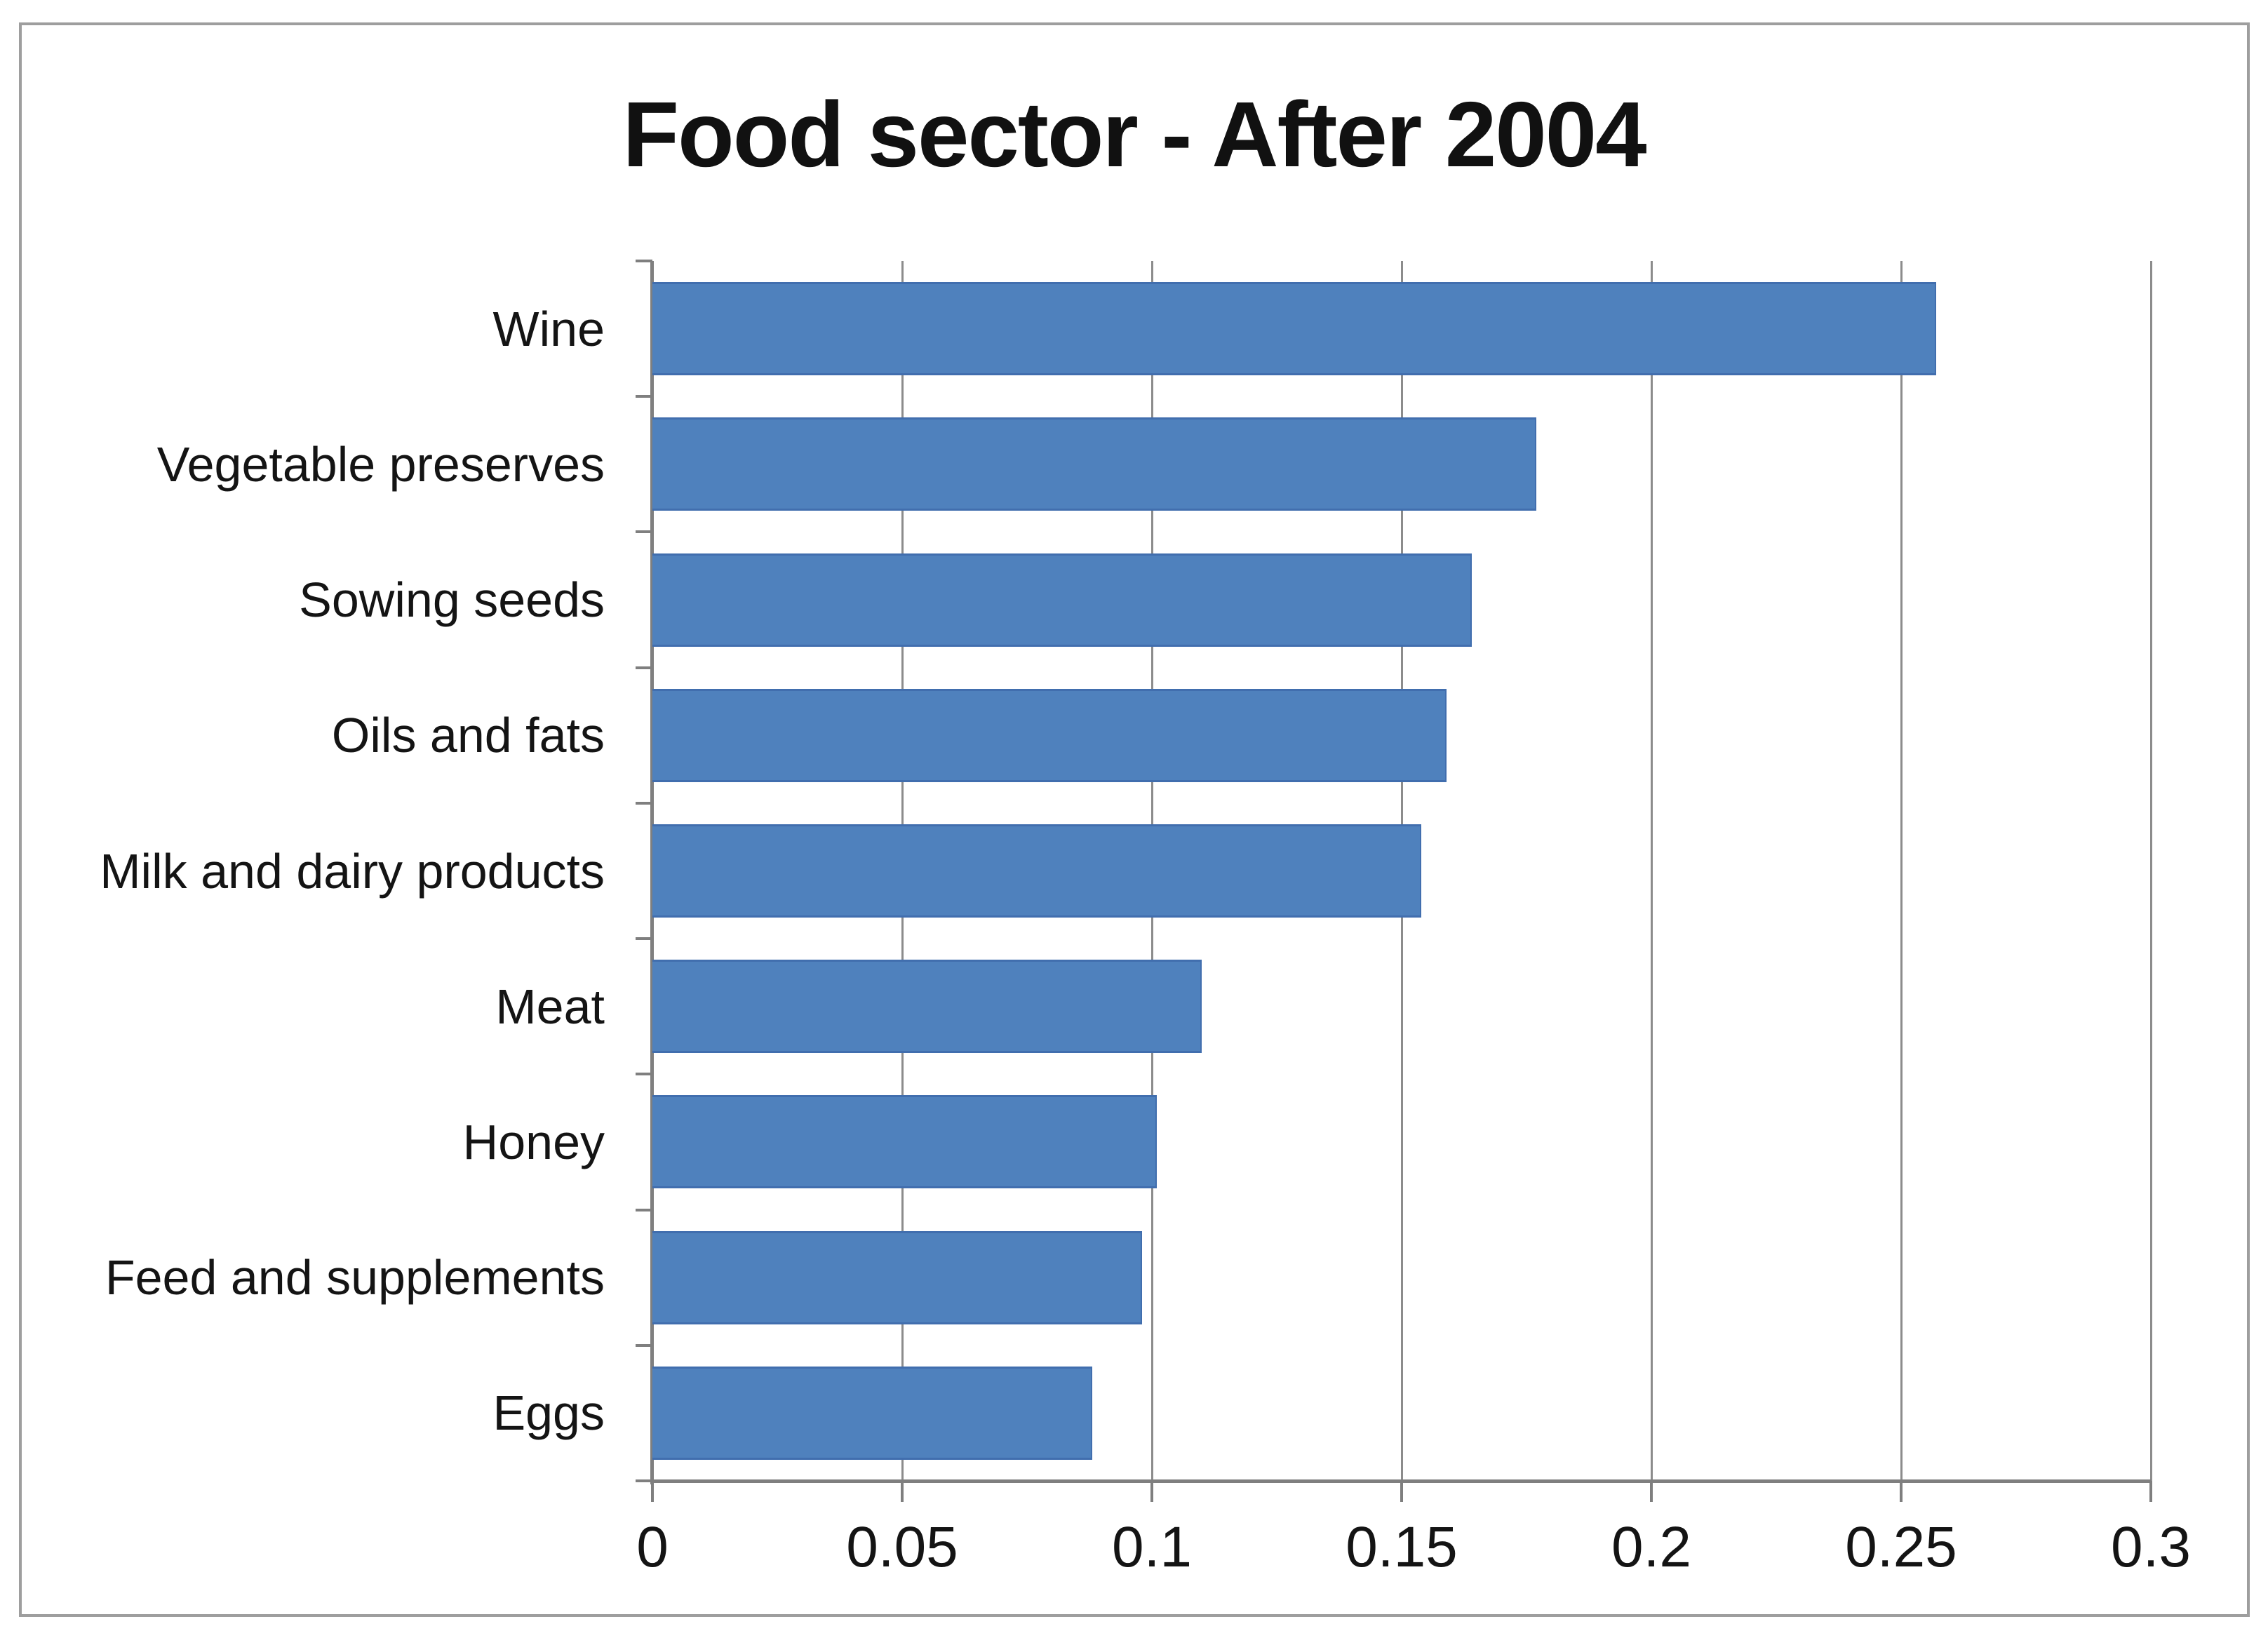 Image resolution: width=2268 pixels, height=1638 pixels. Describe the element at coordinates (902, 1547) in the screenshot. I see `x-axis-tick-label: 0.05` at that location.